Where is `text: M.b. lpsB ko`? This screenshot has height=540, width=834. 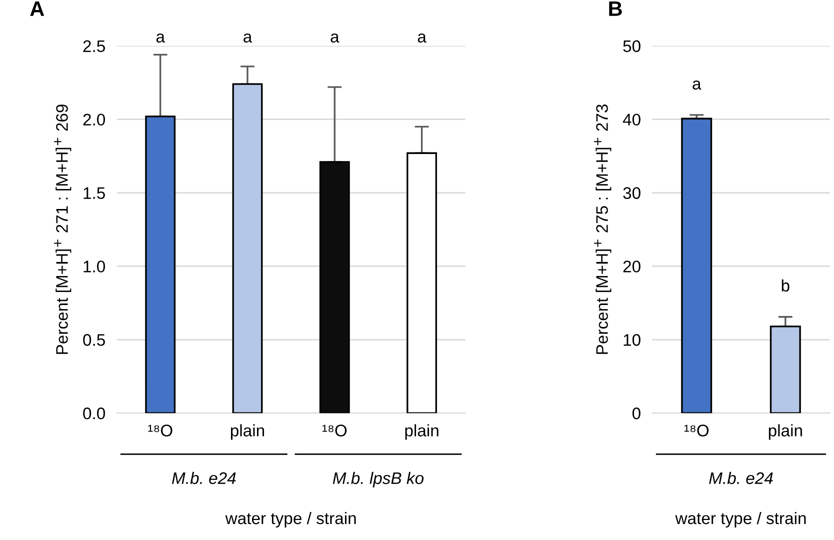 text: M.b. lpsB ko is located at coordinates (378, 480).